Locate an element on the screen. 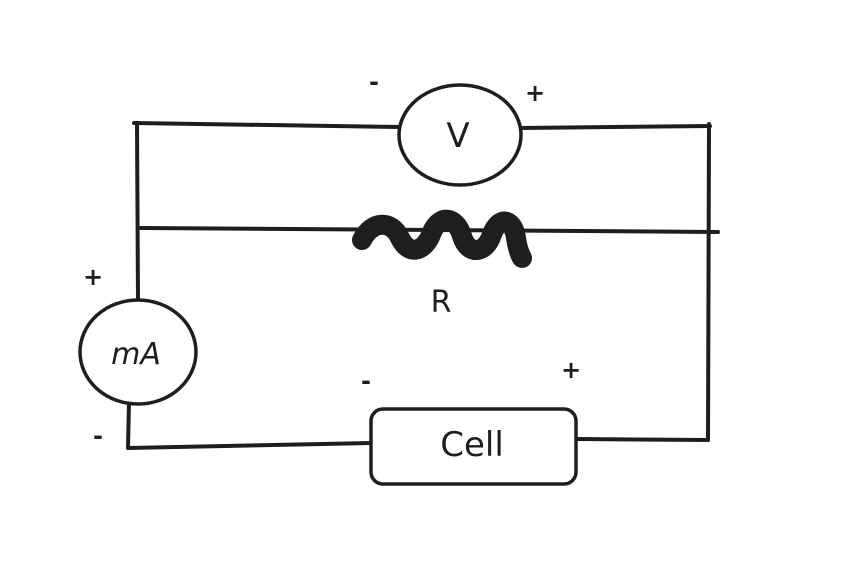  ammeter-label: mA is located at coordinates (136, 354).